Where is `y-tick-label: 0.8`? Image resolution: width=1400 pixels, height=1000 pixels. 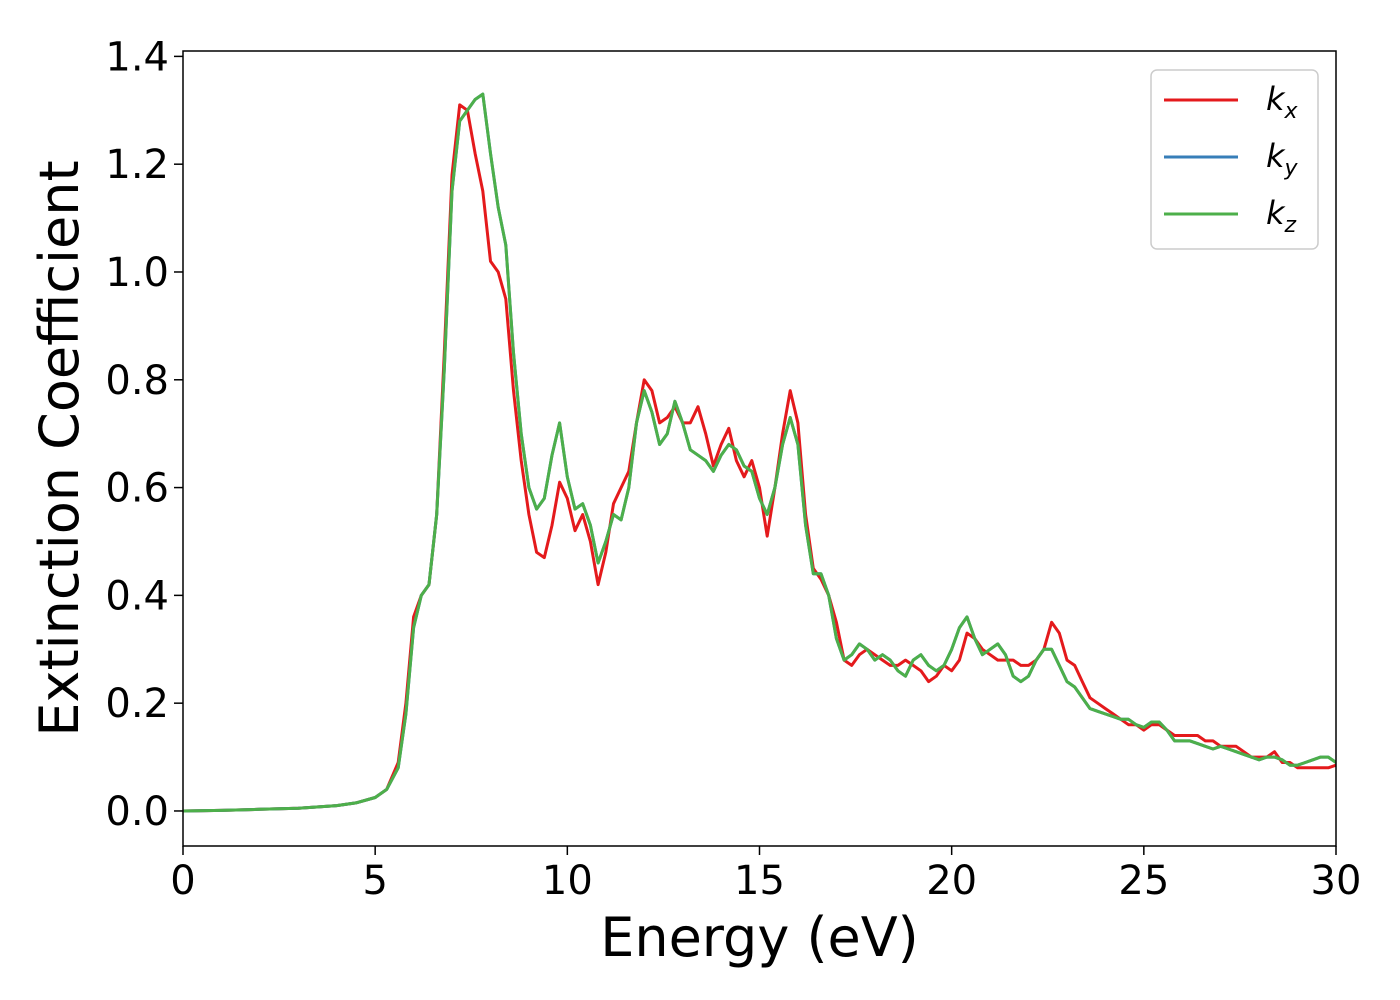 y-tick-label: 0.8 is located at coordinates (137, 381).